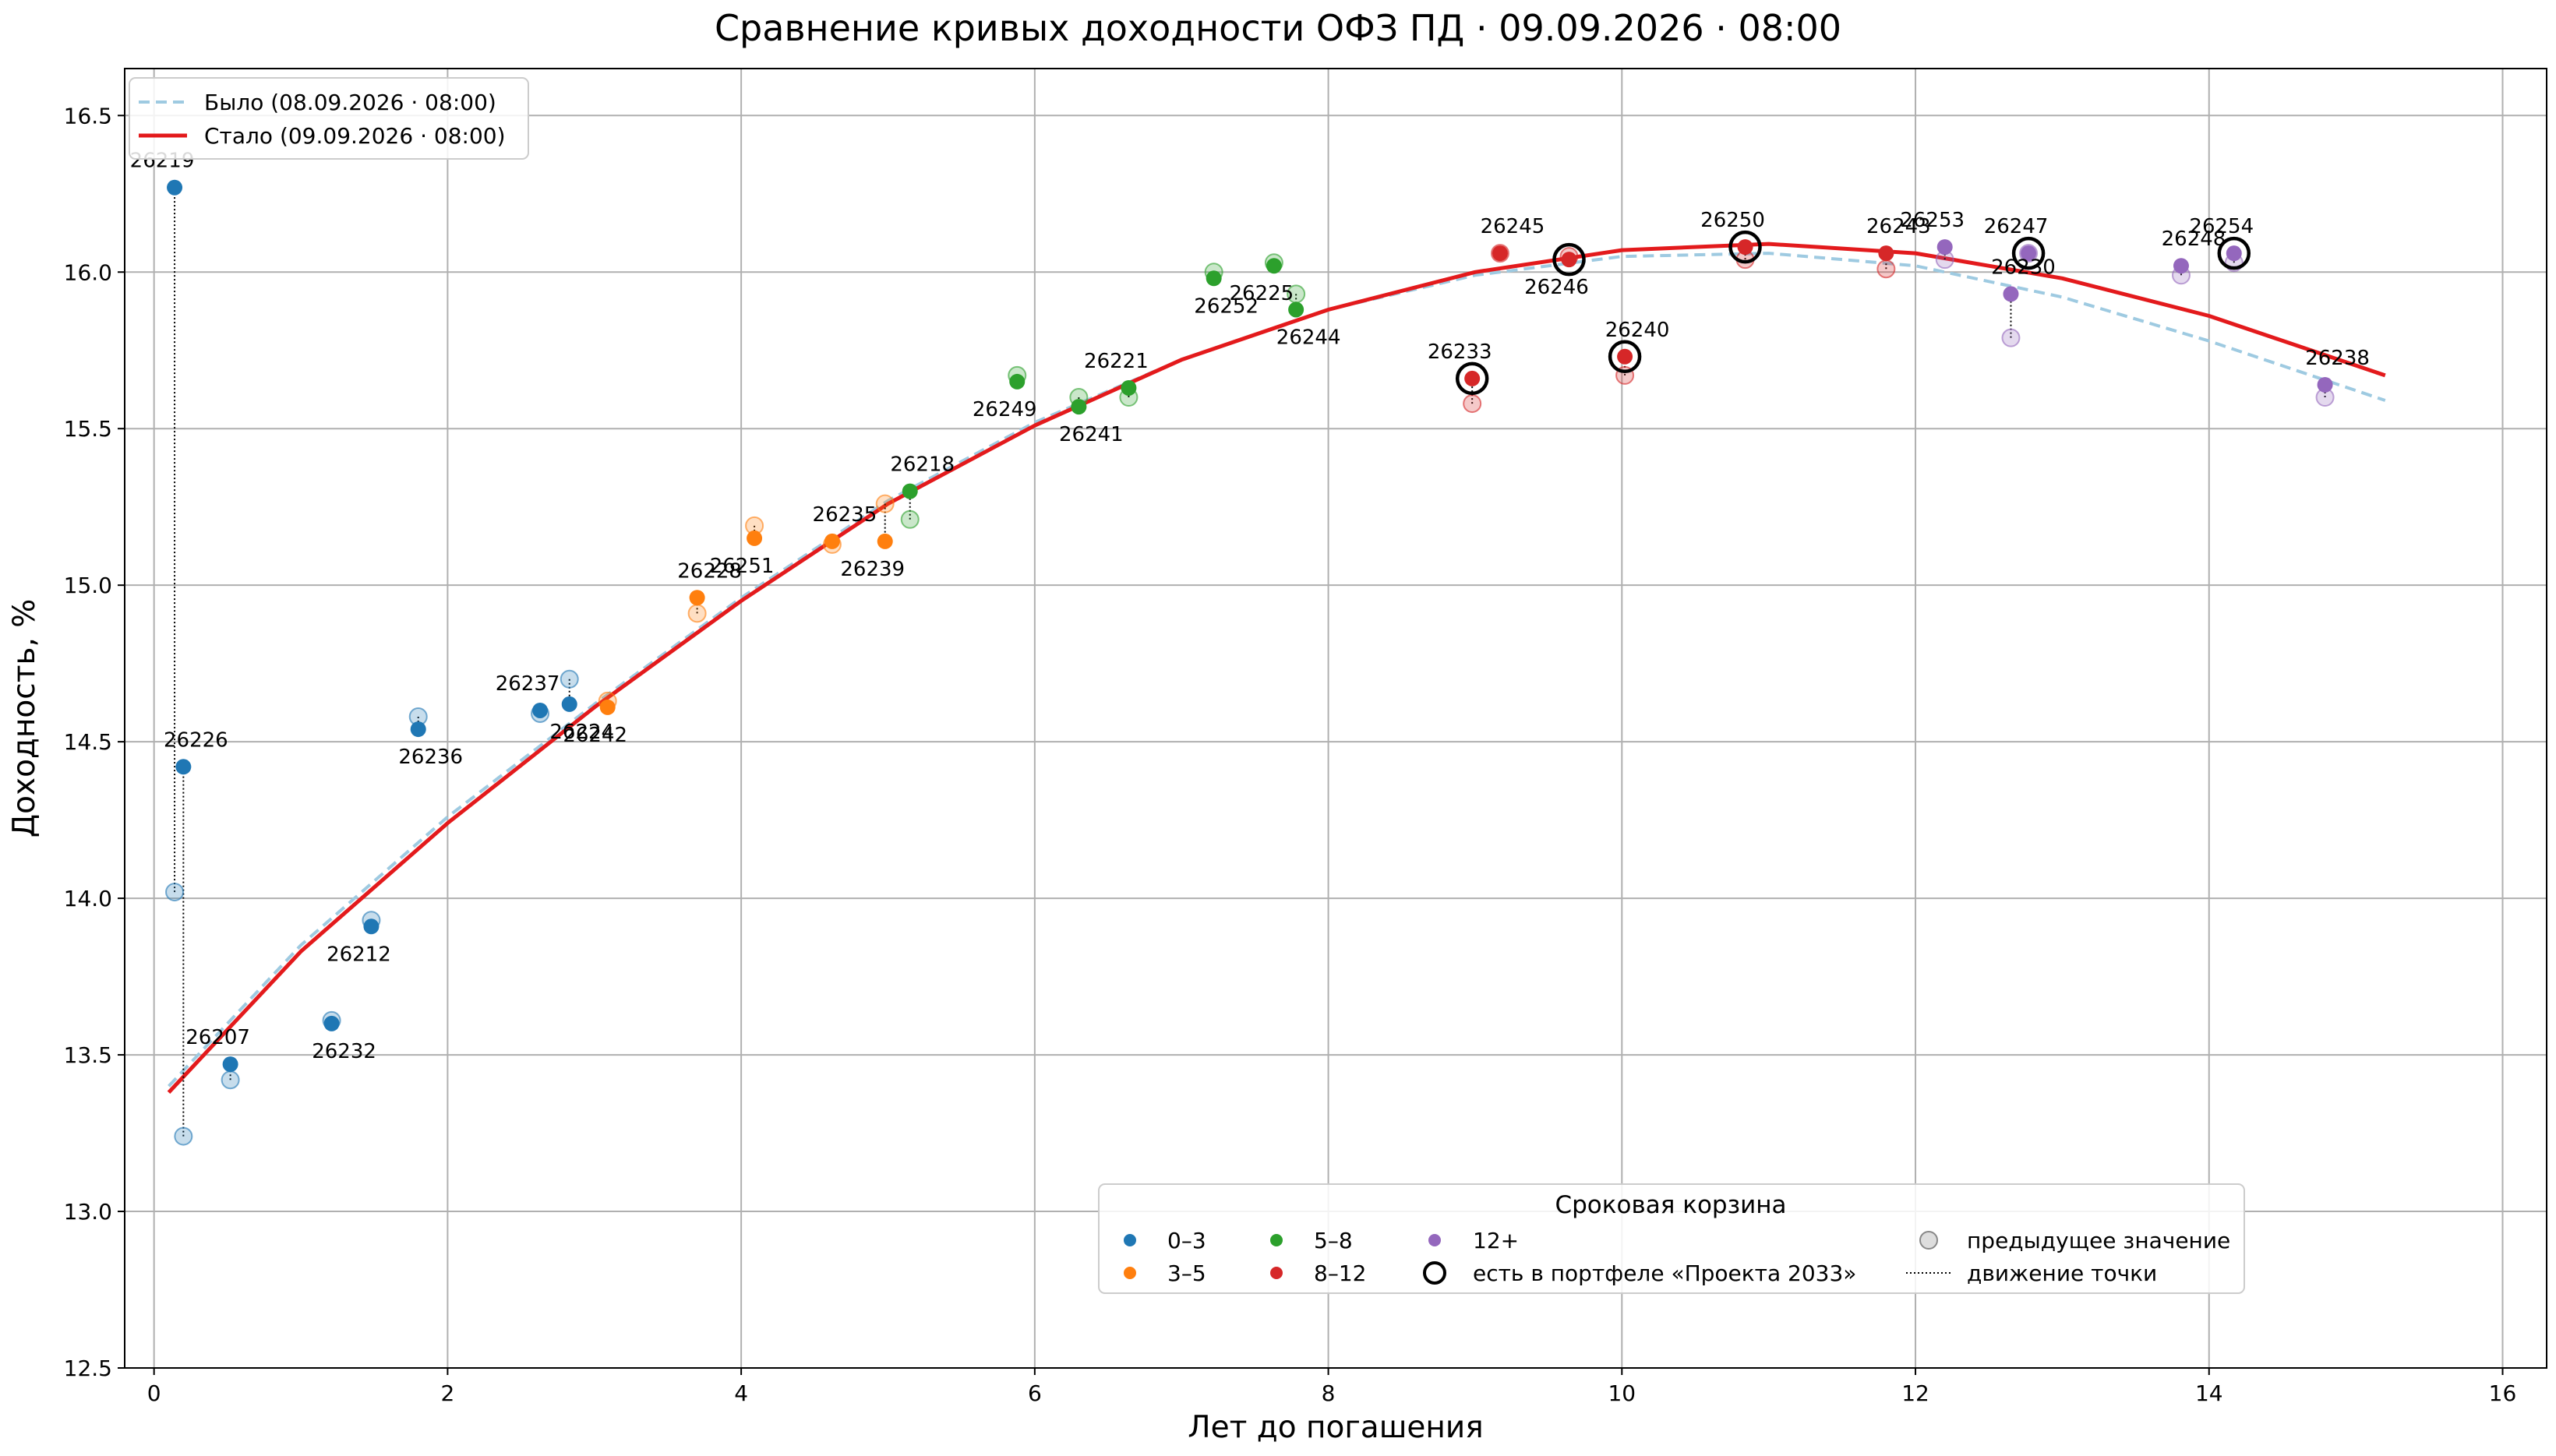  I want to click on bond-label-26247: 26247, so click(2017, 227).